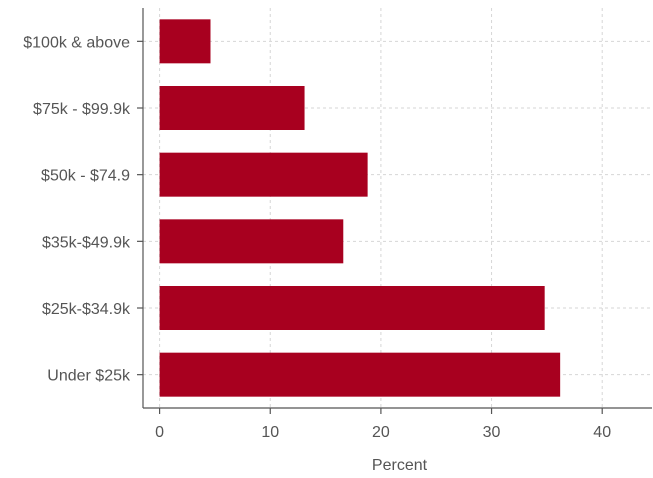 The height and width of the screenshot is (478, 653). What do you see at coordinates (400, 465) in the screenshot?
I see `x-axis-title: Percent` at bounding box center [400, 465].